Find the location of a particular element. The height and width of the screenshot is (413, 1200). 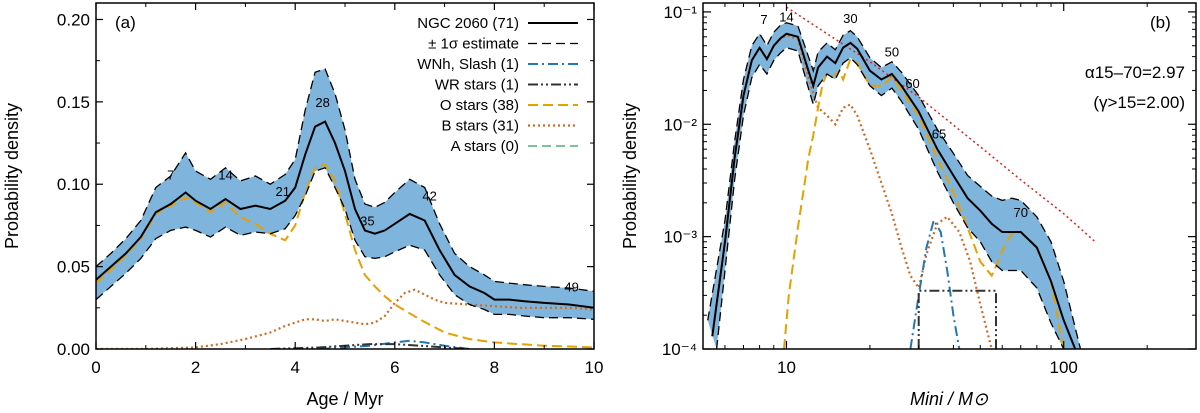

legend-label: WNh, Slash (1) is located at coordinates (468, 64).